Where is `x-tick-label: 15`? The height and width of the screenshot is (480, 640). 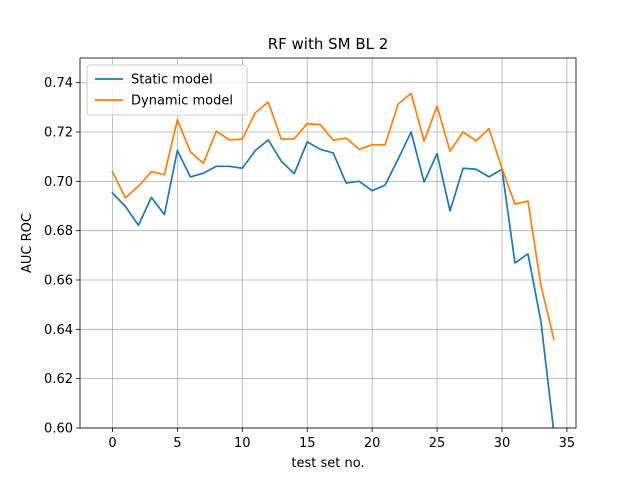 x-tick-label: 15 is located at coordinates (307, 443).